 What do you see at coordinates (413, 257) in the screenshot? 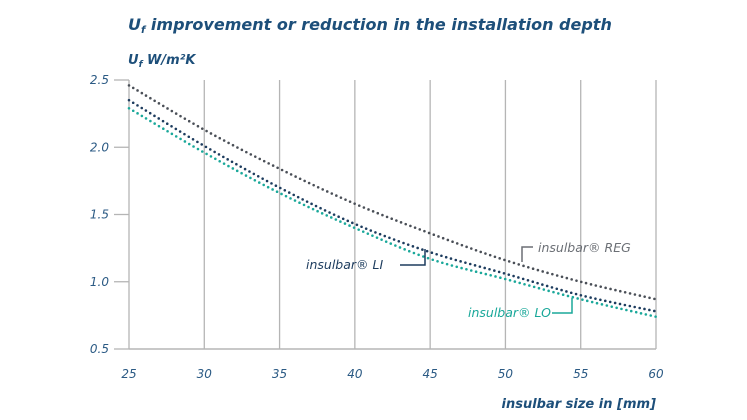
I see `li-leader` at bounding box center [413, 257].